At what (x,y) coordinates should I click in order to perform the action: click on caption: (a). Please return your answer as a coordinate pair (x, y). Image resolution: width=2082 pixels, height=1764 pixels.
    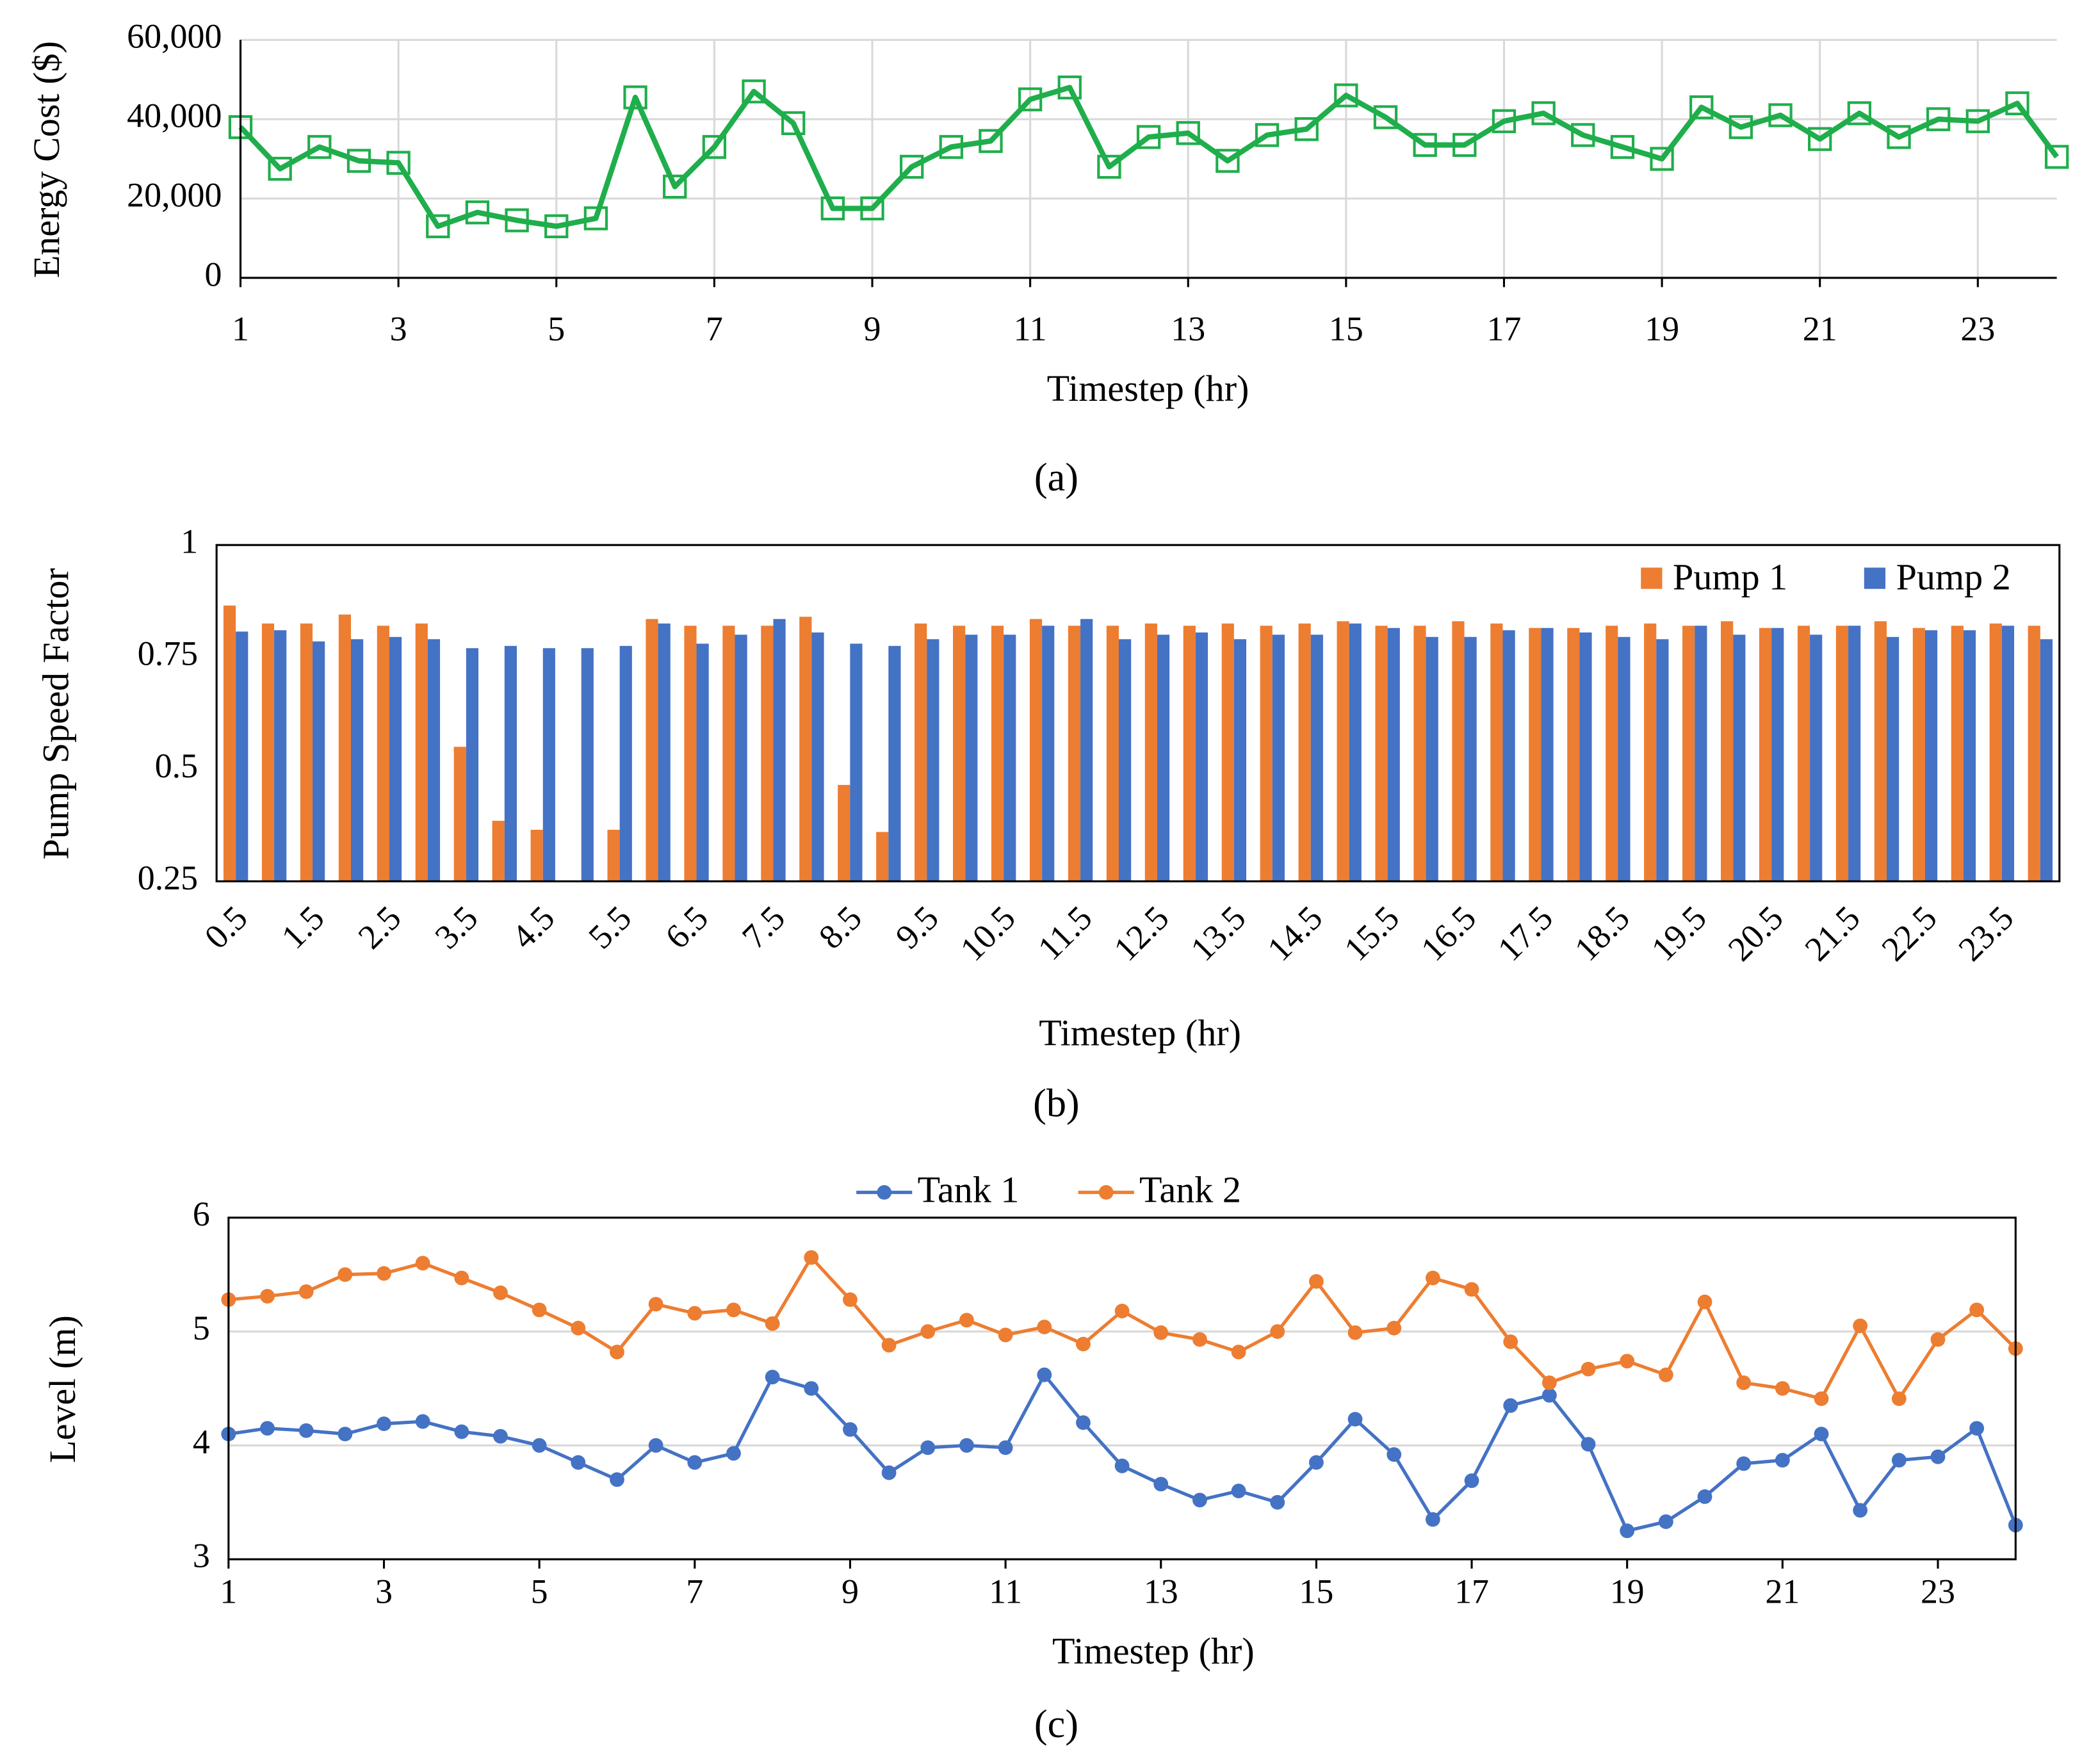
    Looking at the image, I should click on (1056, 477).